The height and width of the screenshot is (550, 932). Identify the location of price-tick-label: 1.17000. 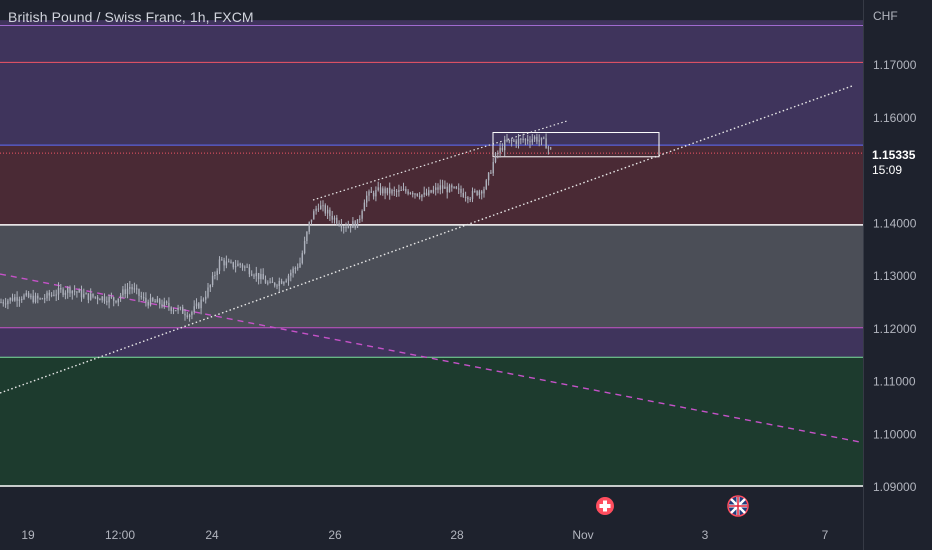
(895, 65).